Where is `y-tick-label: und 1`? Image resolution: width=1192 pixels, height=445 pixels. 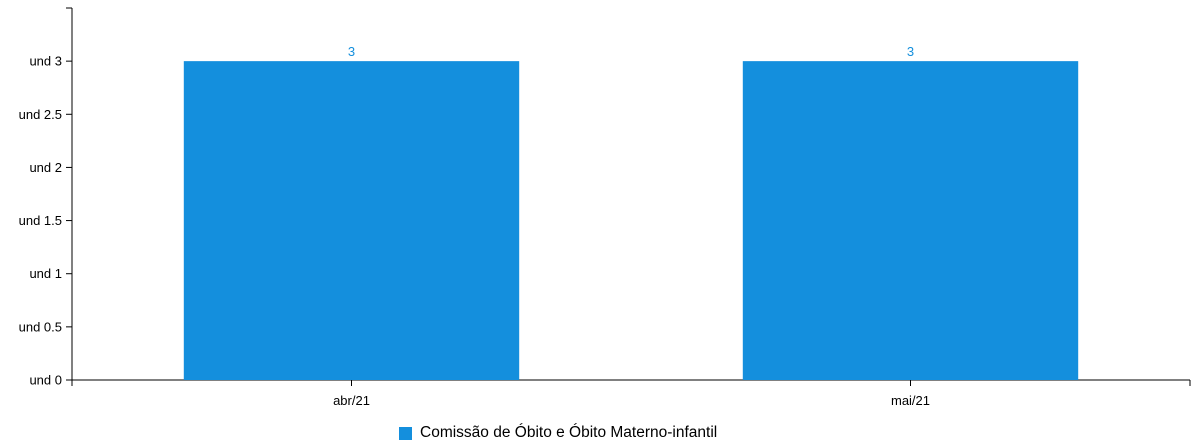 y-tick-label: und 1 is located at coordinates (45, 273).